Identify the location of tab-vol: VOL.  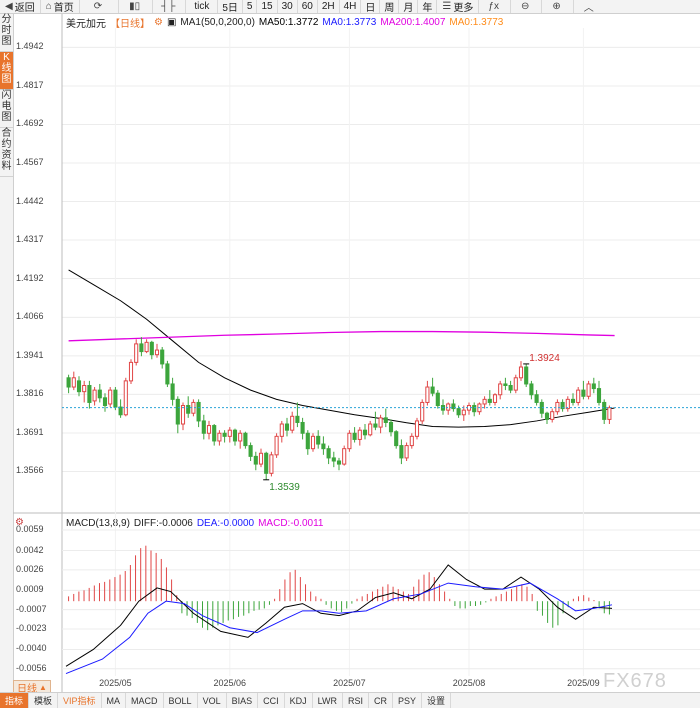
(212, 700).